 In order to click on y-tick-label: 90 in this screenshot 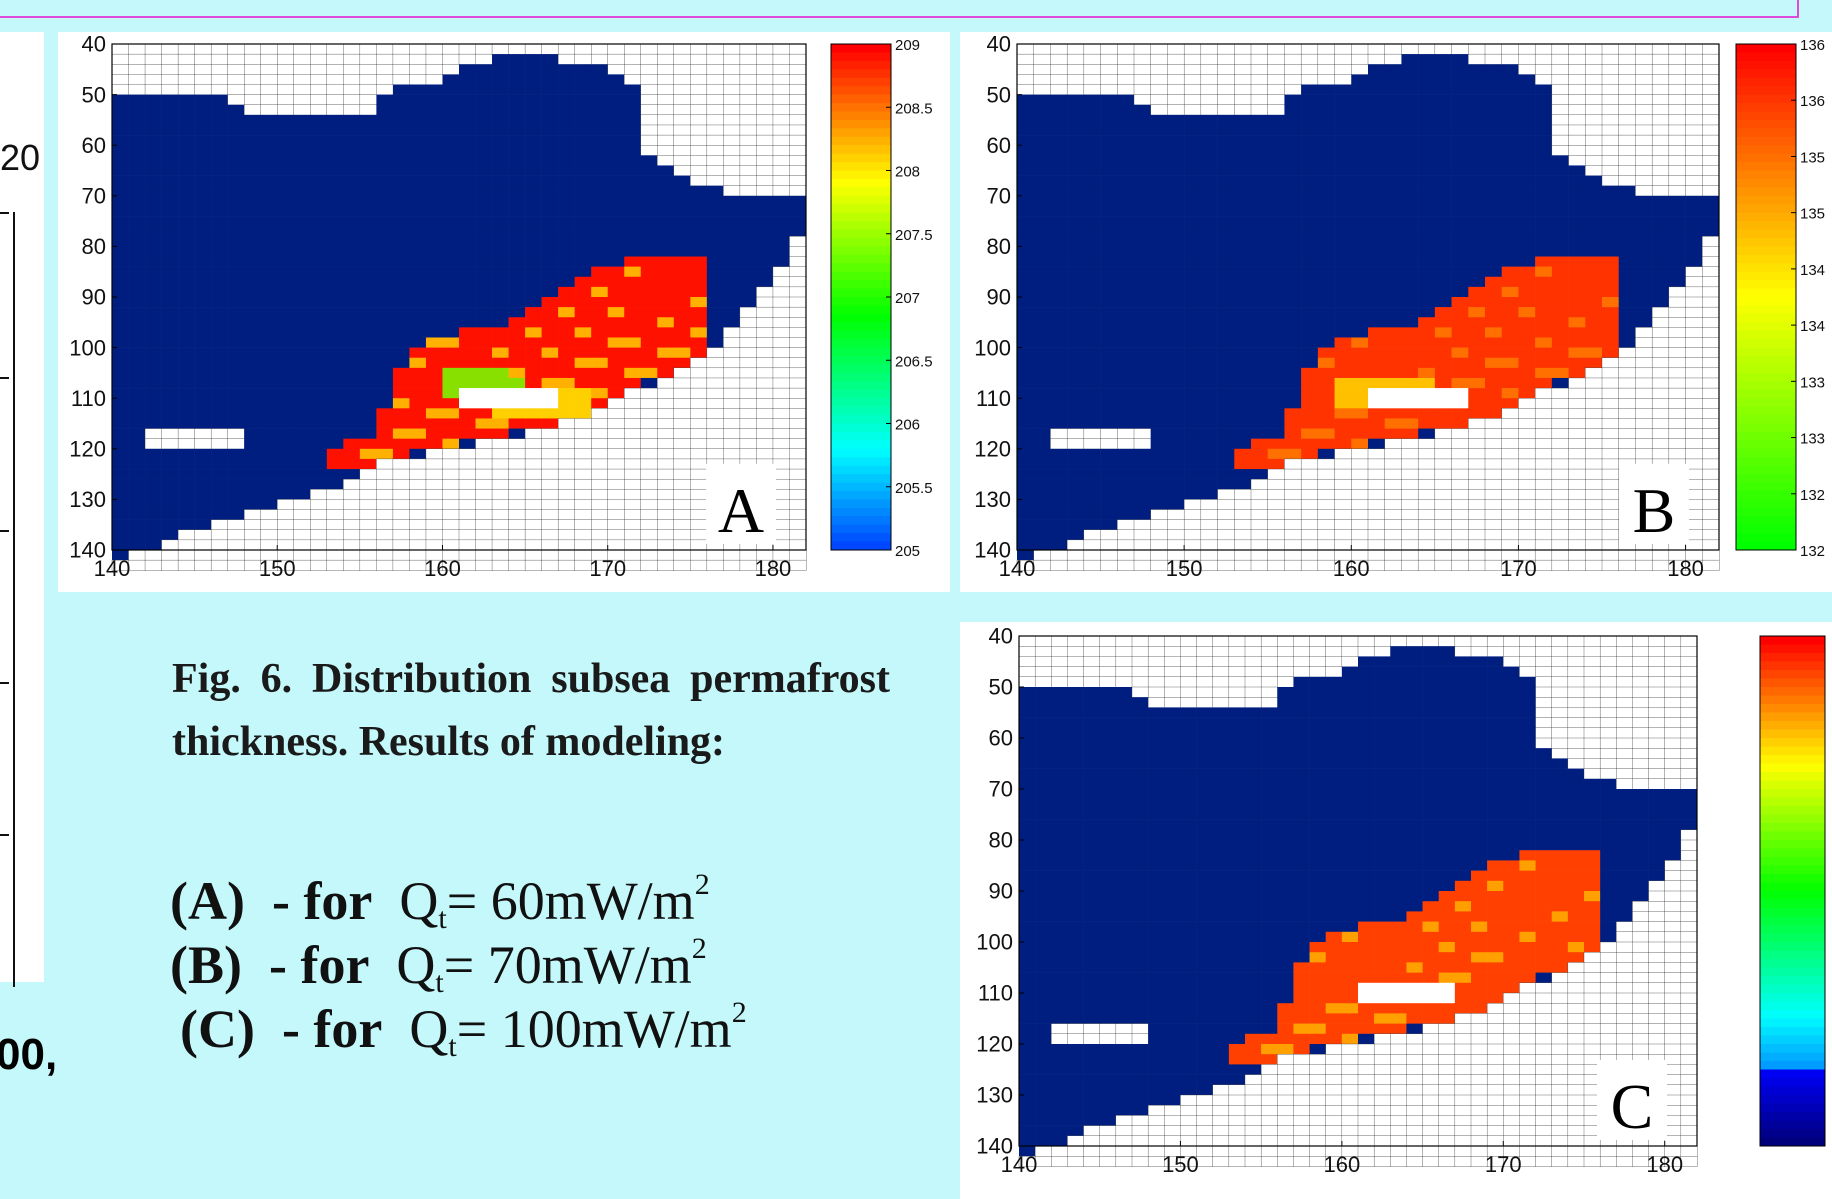, I will do `click(94, 297)`.